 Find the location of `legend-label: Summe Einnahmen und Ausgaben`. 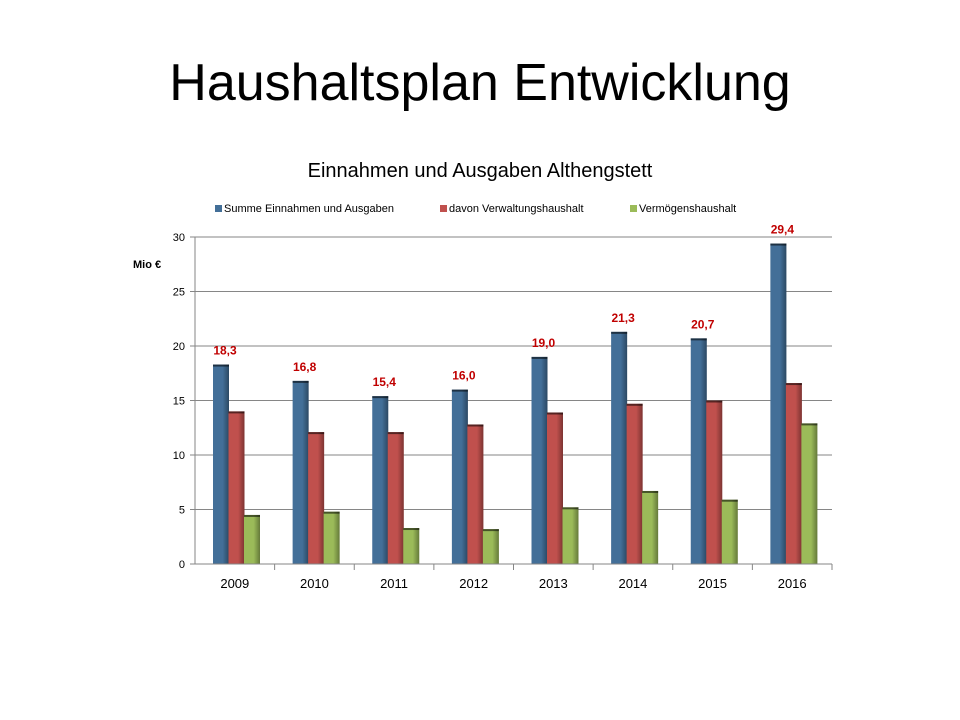

legend-label: Summe Einnahmen und Ausgaben is located at coordinates (309, 209).